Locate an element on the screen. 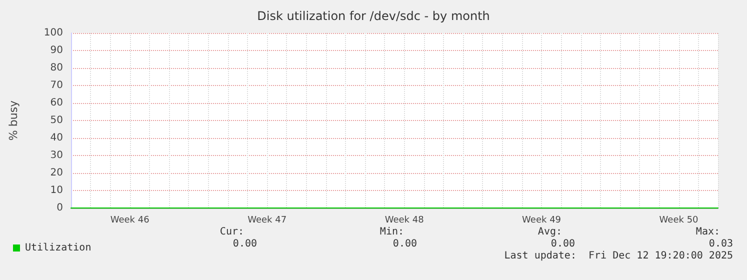  x-tick-label: Week 48 is located at coordinates (404, 221).